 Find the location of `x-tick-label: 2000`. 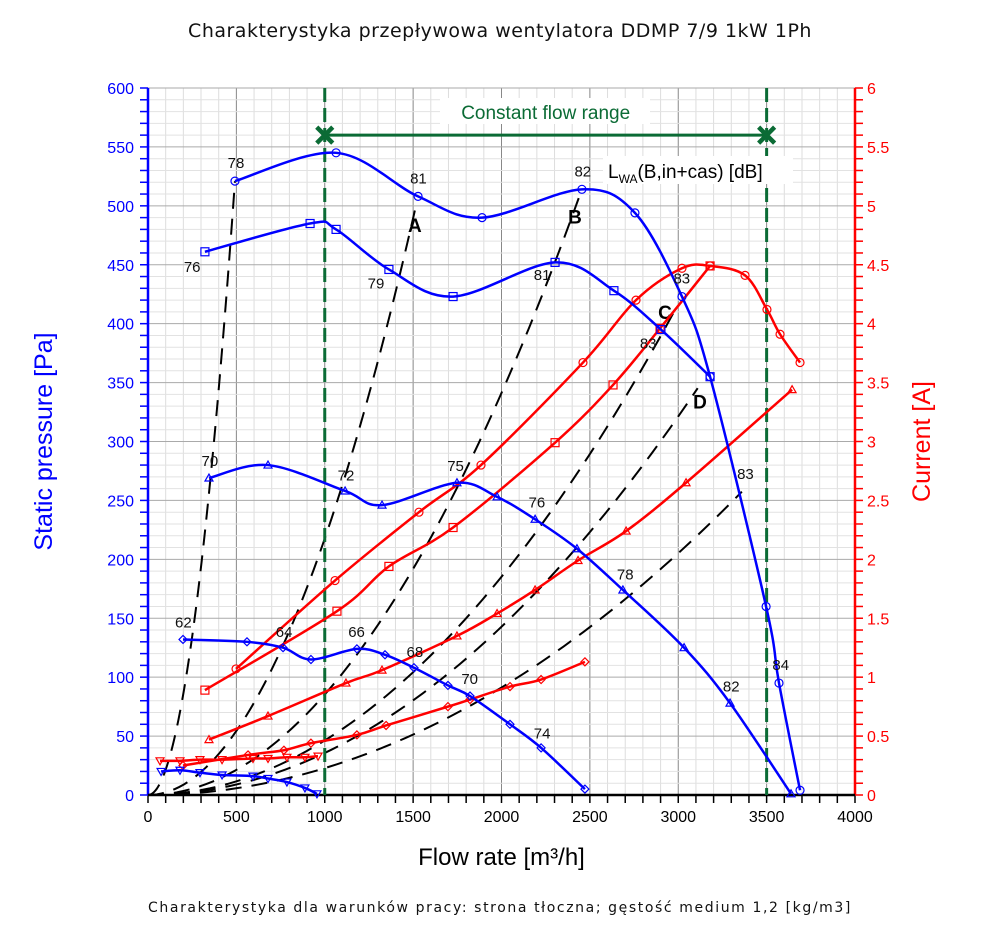

x-tick-label: 2000 is located at coordinates (502, 817).